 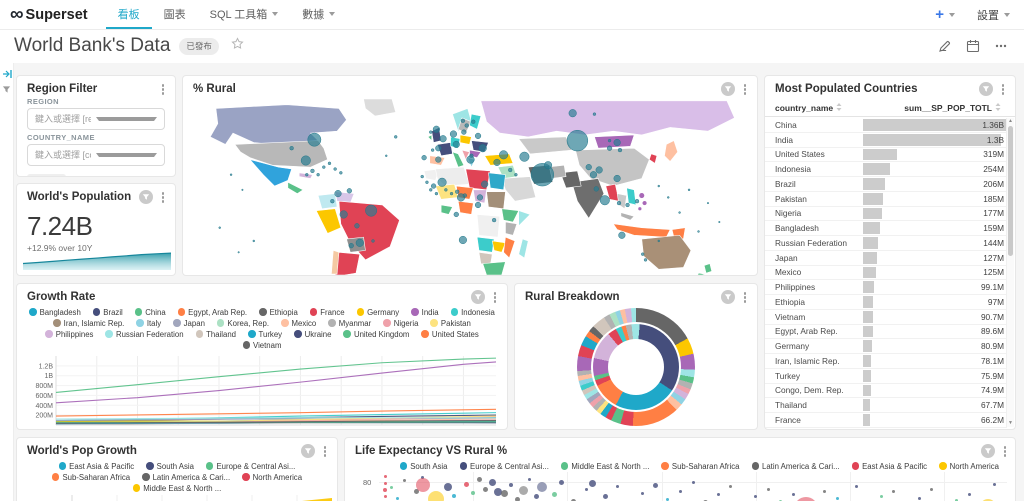 I want to click on legend-item: Turkey, so click(x=265, y=334).